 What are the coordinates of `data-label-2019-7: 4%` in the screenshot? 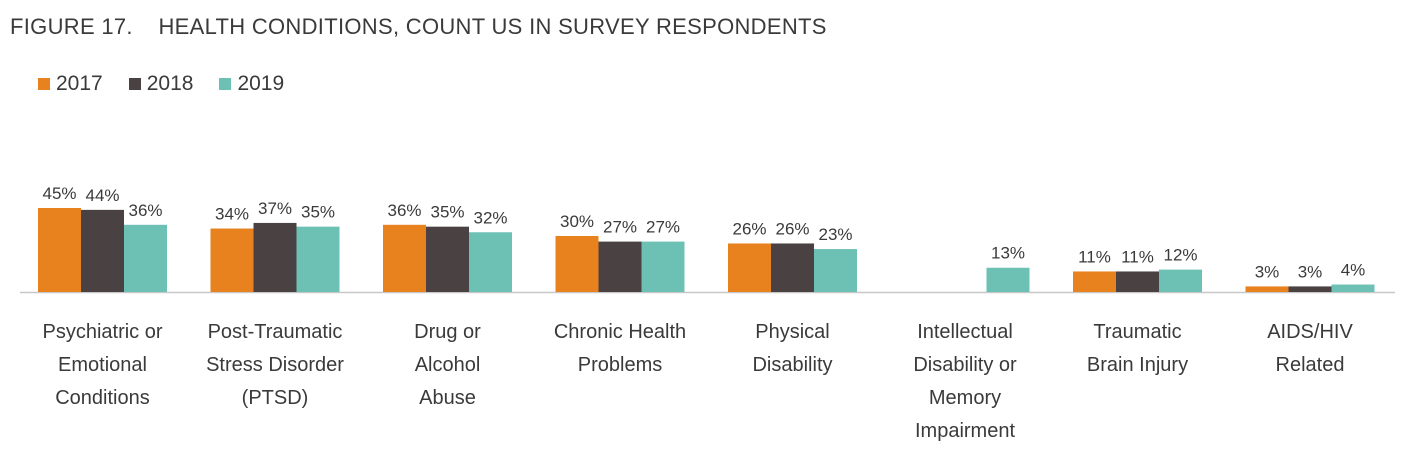 It's located at (1353, 270).